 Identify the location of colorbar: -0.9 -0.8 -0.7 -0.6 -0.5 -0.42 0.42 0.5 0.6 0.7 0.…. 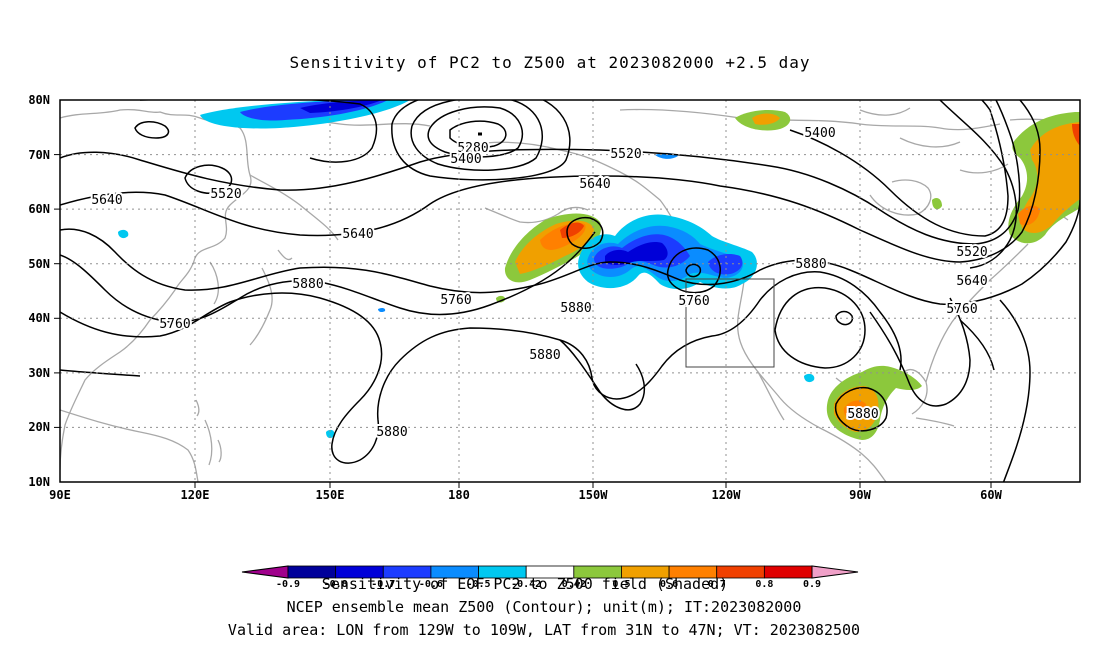
(550, 577).